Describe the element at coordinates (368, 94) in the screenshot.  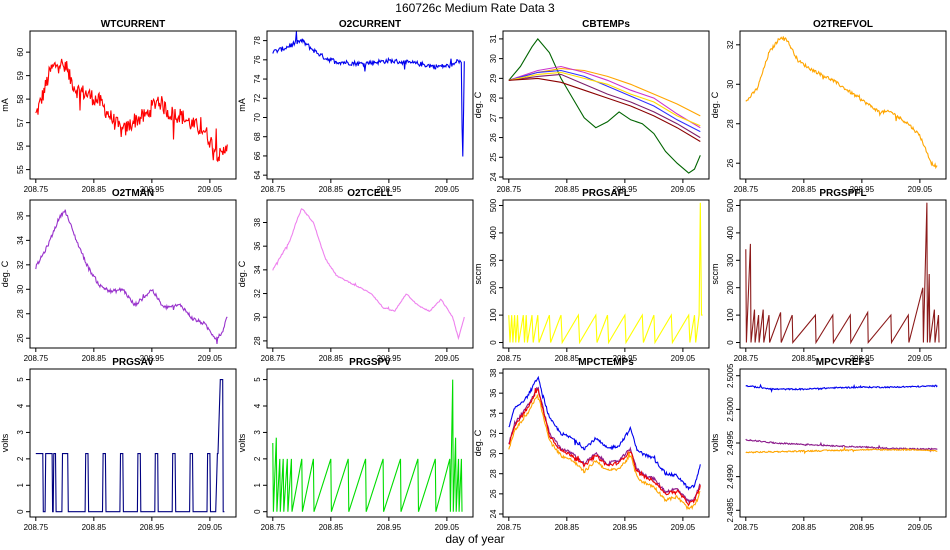
I see `series-line-o2current` at that location.